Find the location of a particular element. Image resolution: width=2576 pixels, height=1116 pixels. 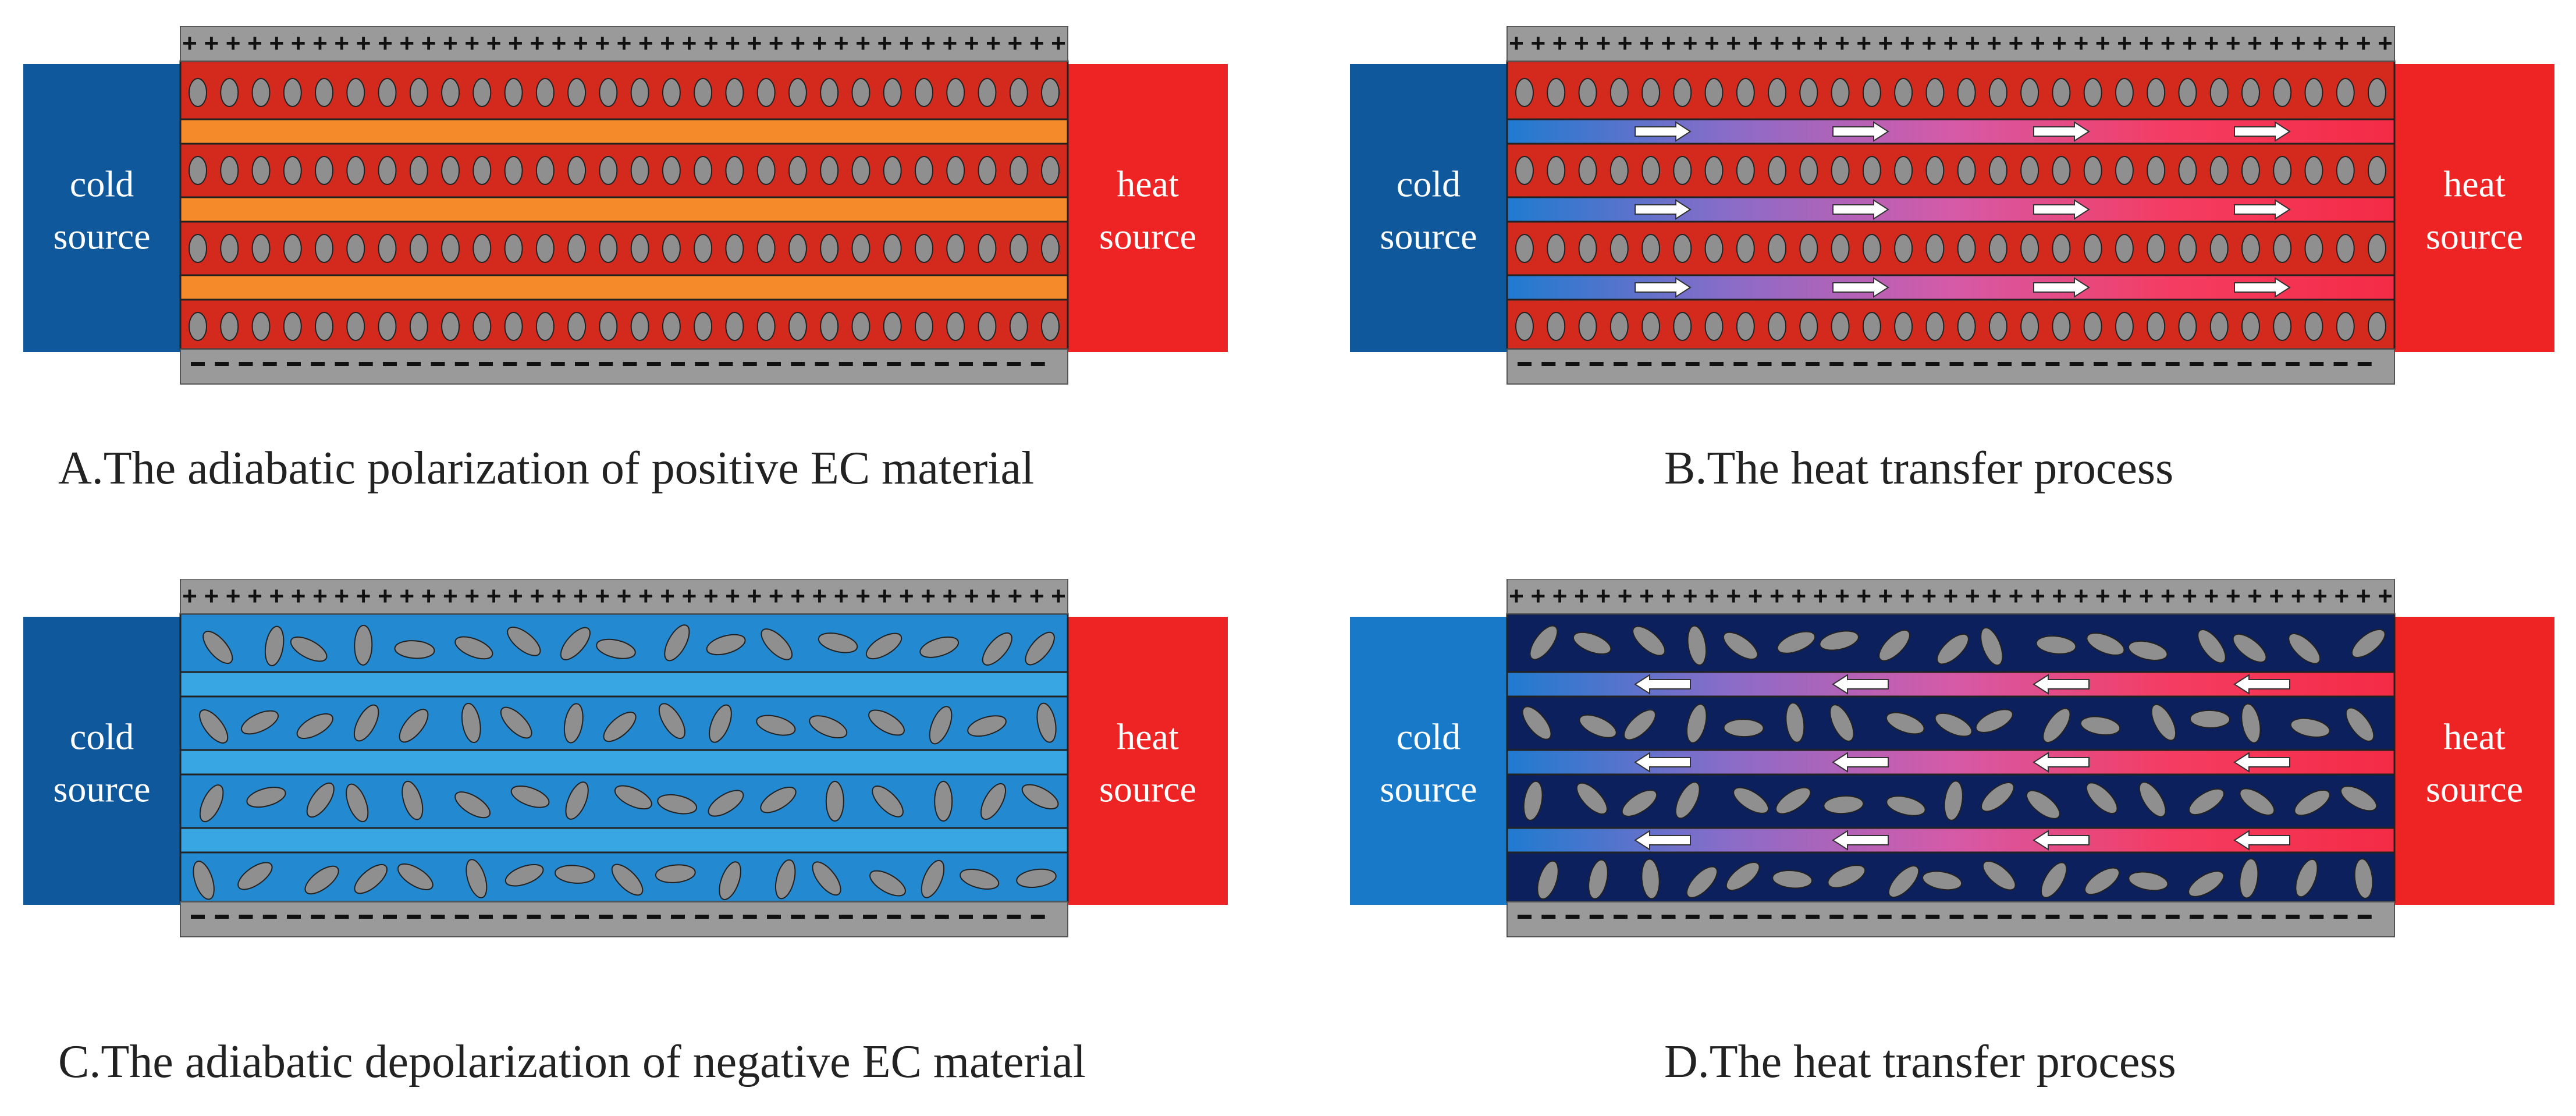

panel-a-top-electrode is located at coordinates (624, 44).